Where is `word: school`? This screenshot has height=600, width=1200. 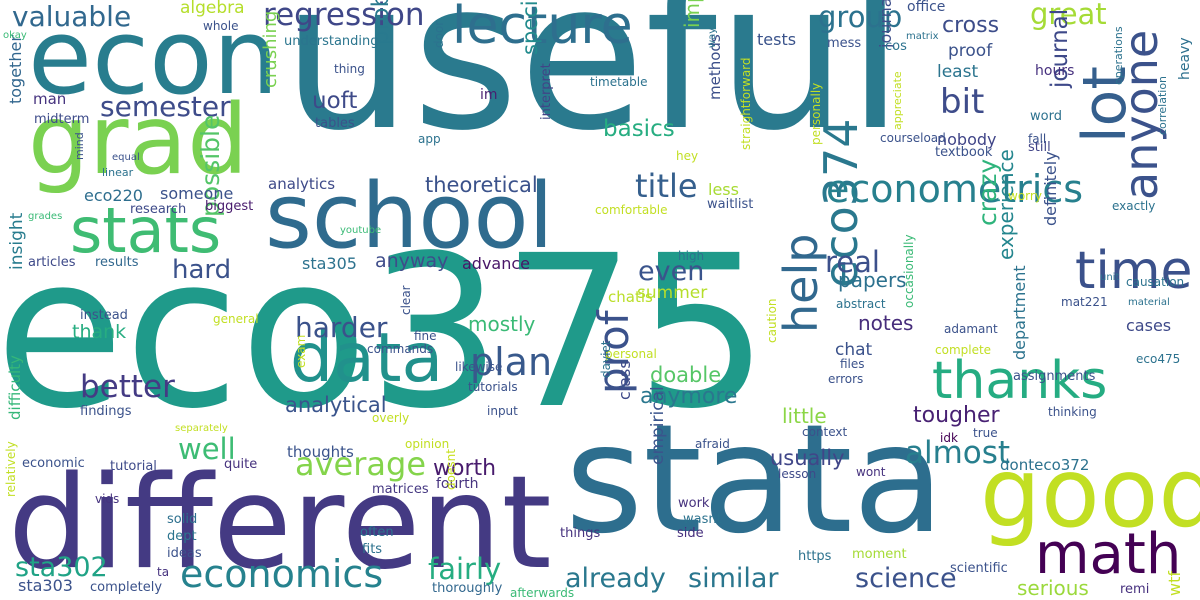 word: school is located at coordinates (409, 216).